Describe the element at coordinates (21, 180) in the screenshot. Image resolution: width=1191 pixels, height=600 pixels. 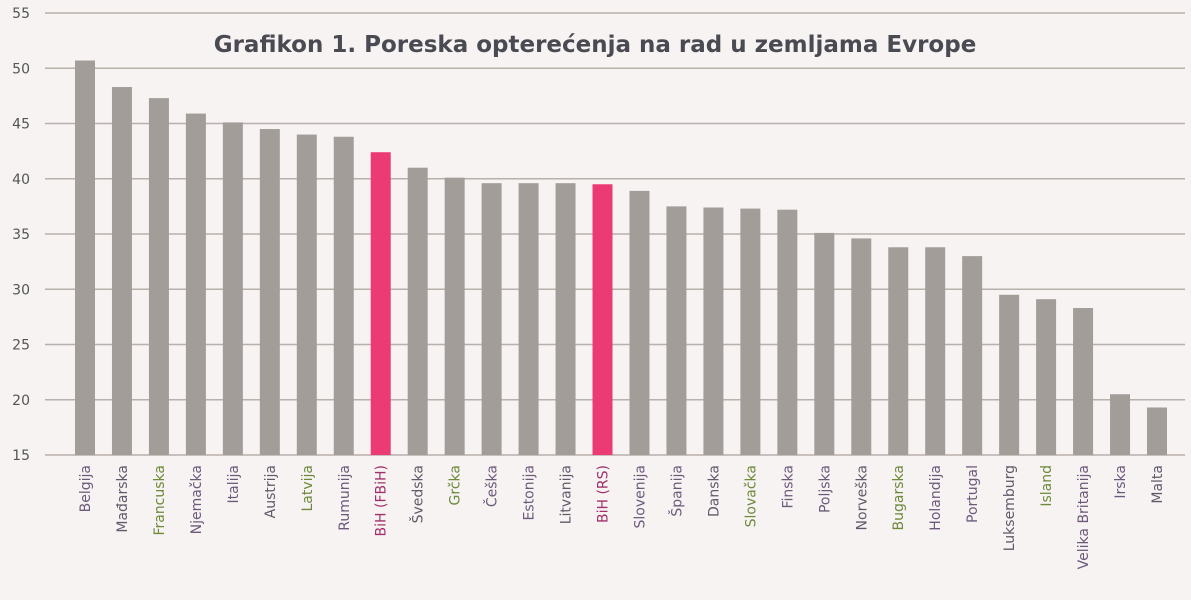
I see `y-tick-label: 40` at that location.